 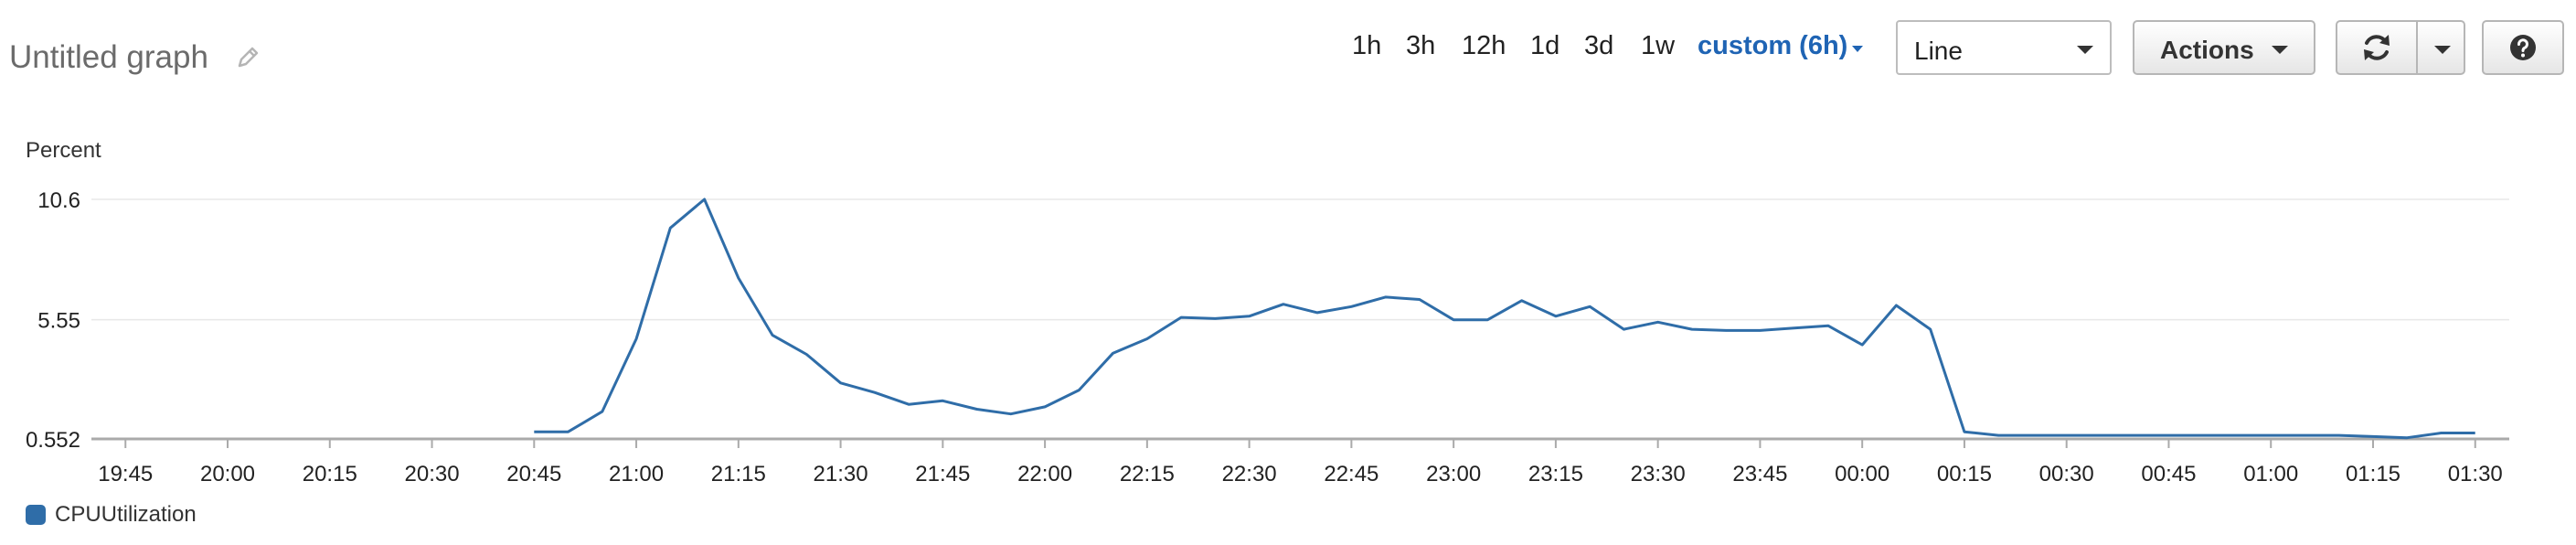 What do you see at coordinates (1862, 474) in the screenshot?
I see `x-tick-label: 00:00` at bounding box center [1862, 474].